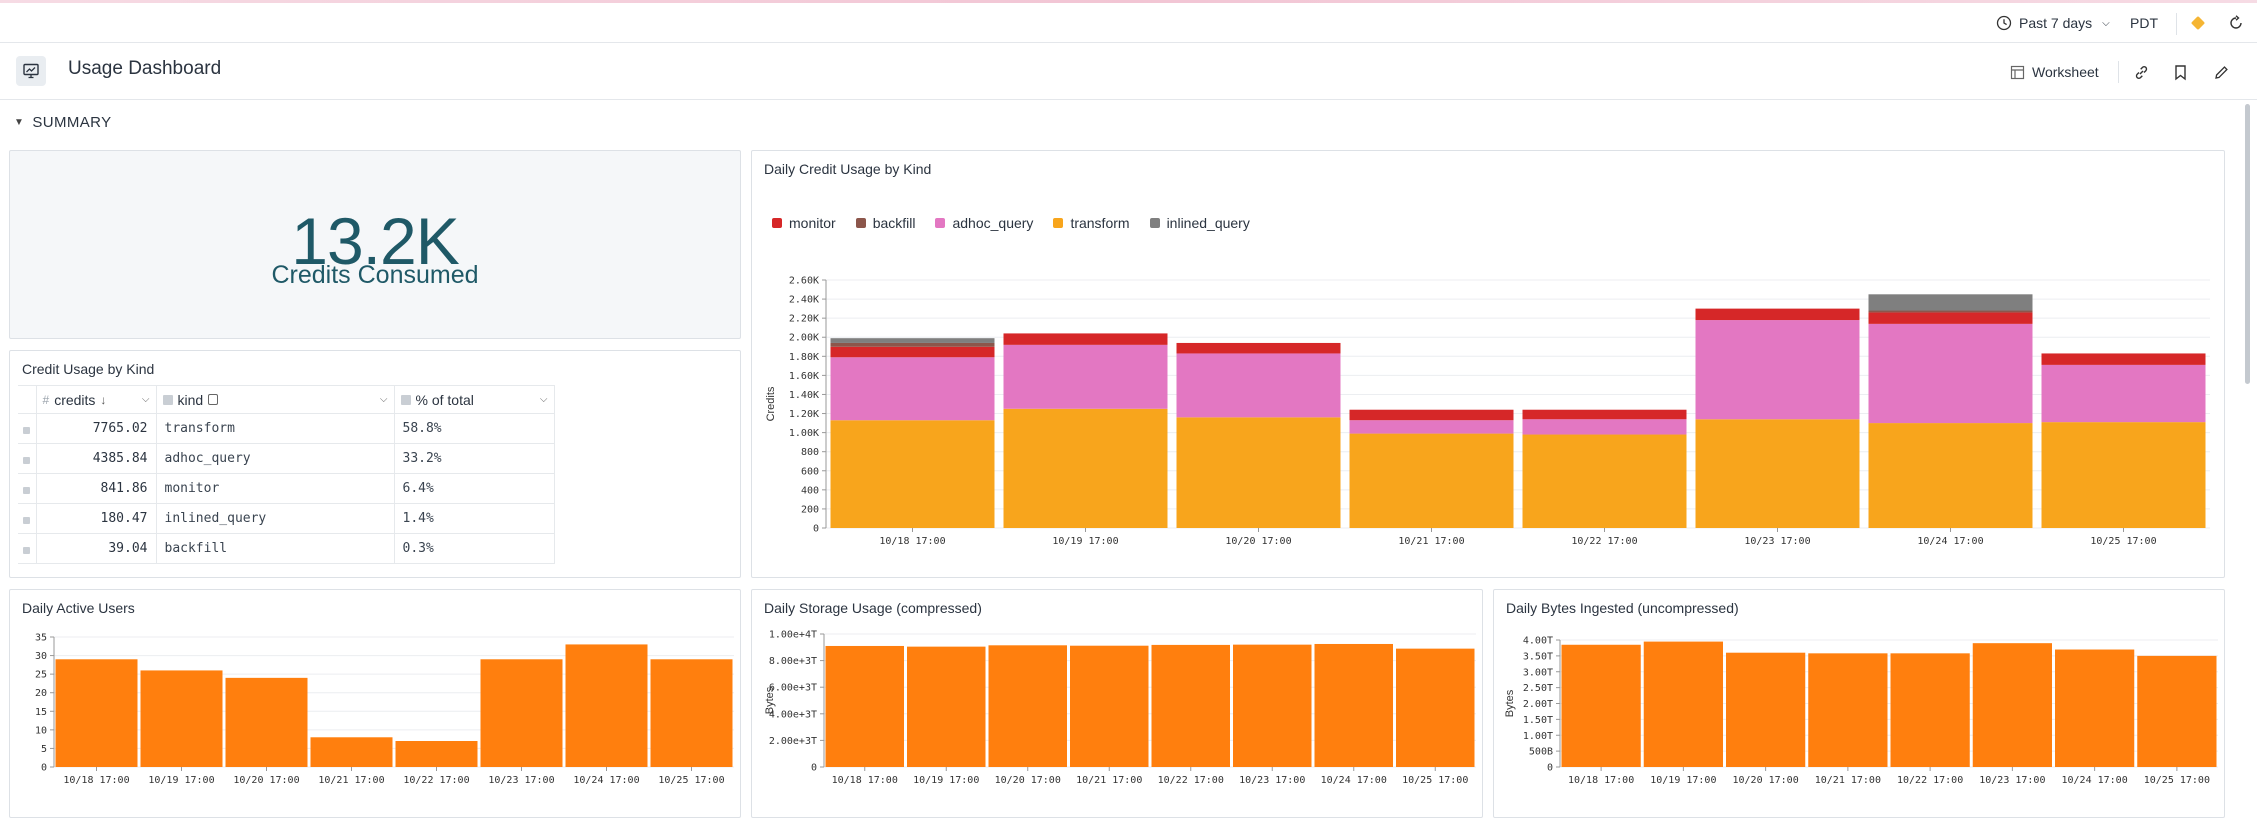 The image size is (2257, 818). I want to click on y-tick-label: 25, so click(41, 675).